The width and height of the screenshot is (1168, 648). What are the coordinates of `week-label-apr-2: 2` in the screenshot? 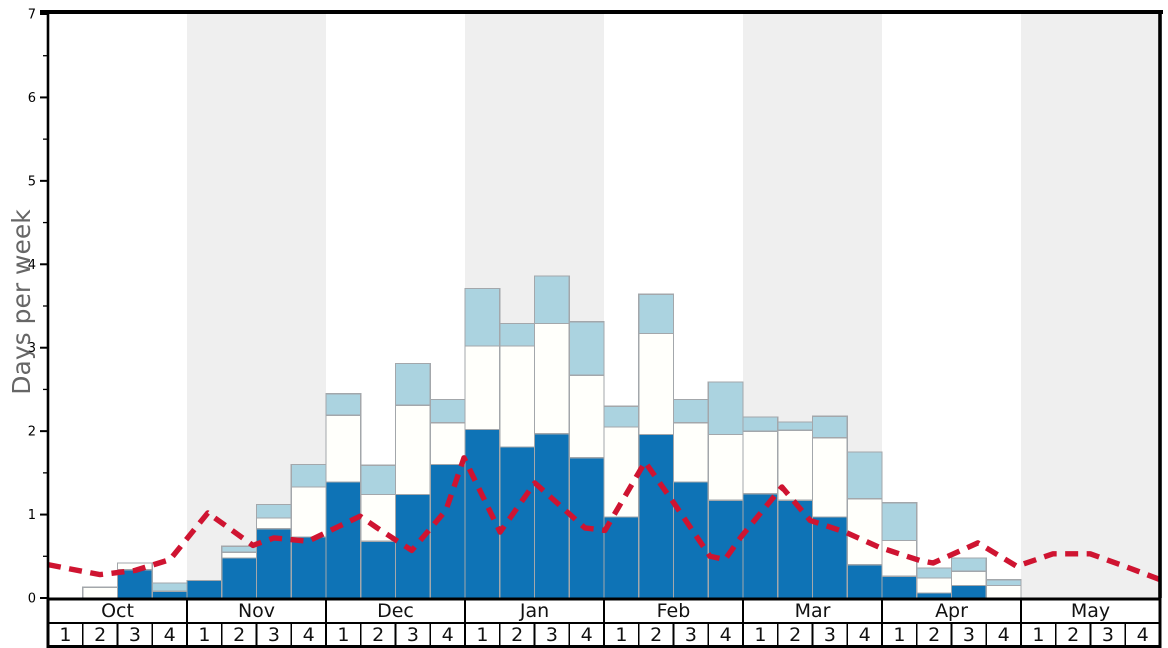 It's located at (934, 635).